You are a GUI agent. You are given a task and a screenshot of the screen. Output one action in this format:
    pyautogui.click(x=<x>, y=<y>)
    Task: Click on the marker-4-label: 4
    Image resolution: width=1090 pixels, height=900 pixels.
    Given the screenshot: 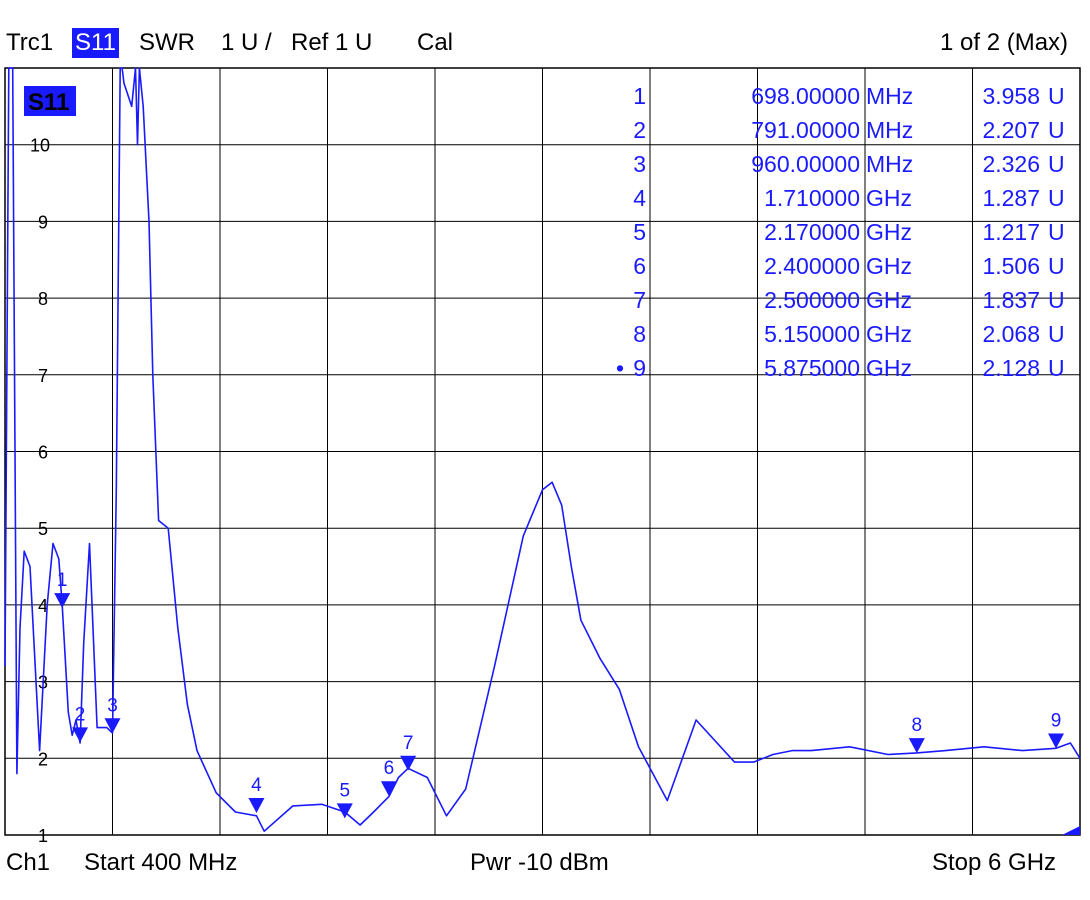 What is the action you would take?
    pyautogui.click(x=256, y=785)
    